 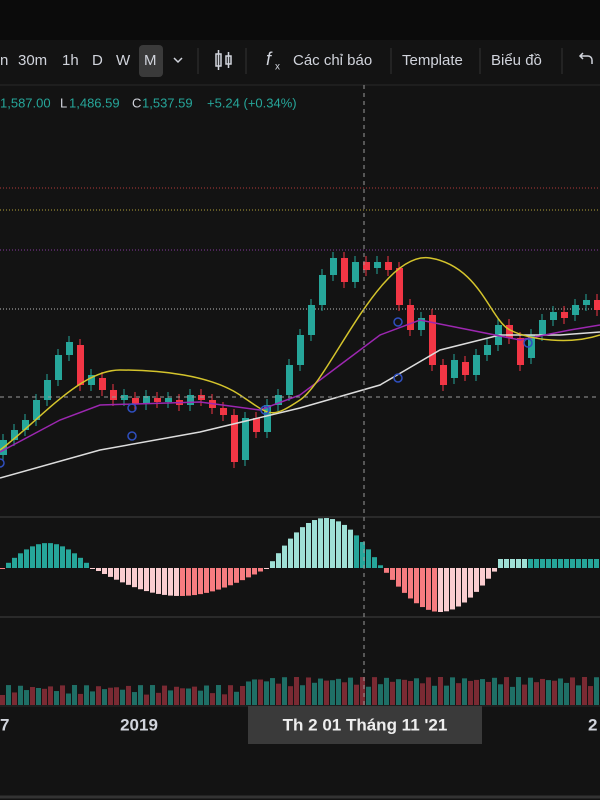 I want to click on interval: W, so click(x=123, y=60).